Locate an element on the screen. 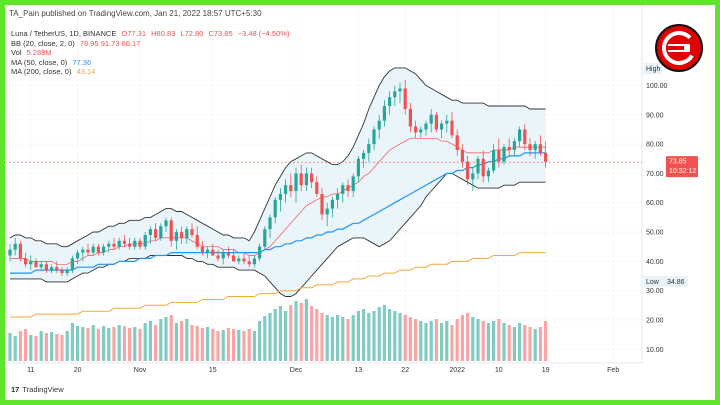 This screenshot has height=405, width=720. price-tick-label: 10.00 is located at coordinates (655, 350).